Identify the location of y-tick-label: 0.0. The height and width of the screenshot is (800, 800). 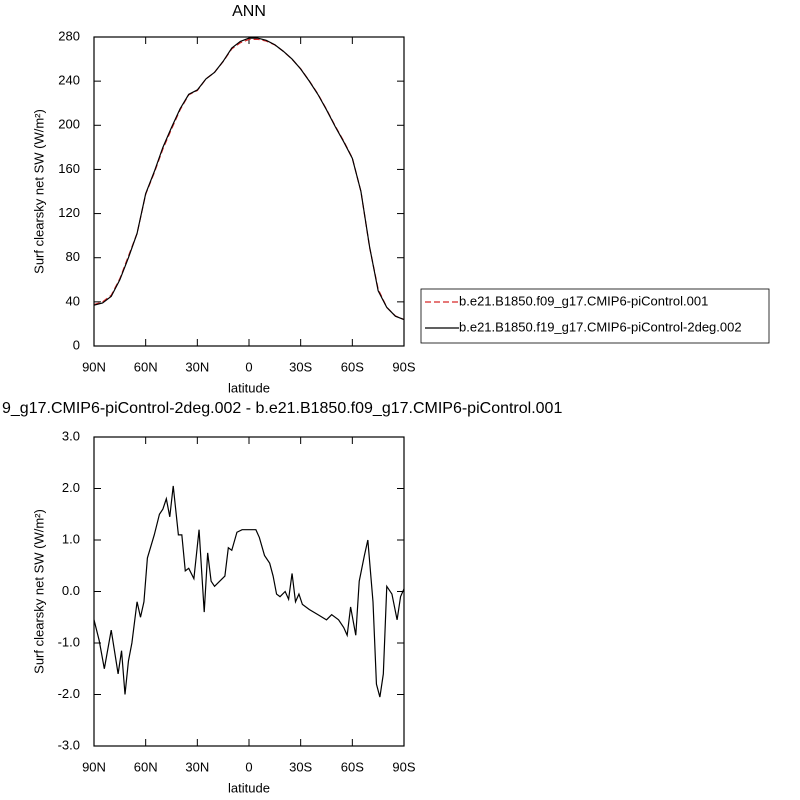
(71, 590).